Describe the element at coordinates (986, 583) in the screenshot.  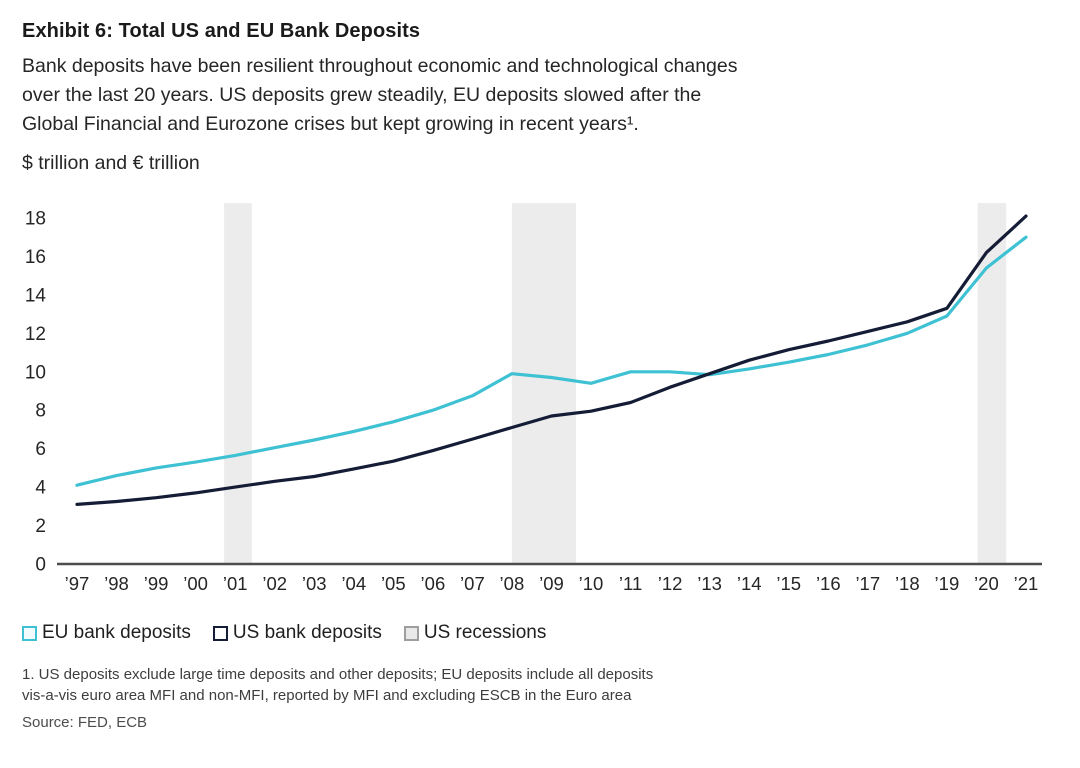
I see `x-tick-label: ’20` at that location.